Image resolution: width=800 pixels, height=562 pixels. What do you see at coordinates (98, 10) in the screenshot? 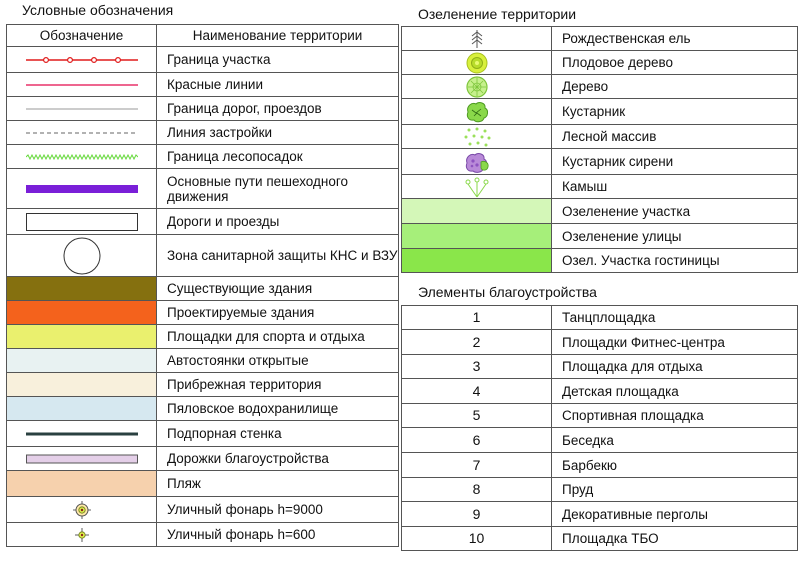
I see `legend-title: Условные обозначения` at bounding box center [98, 10].